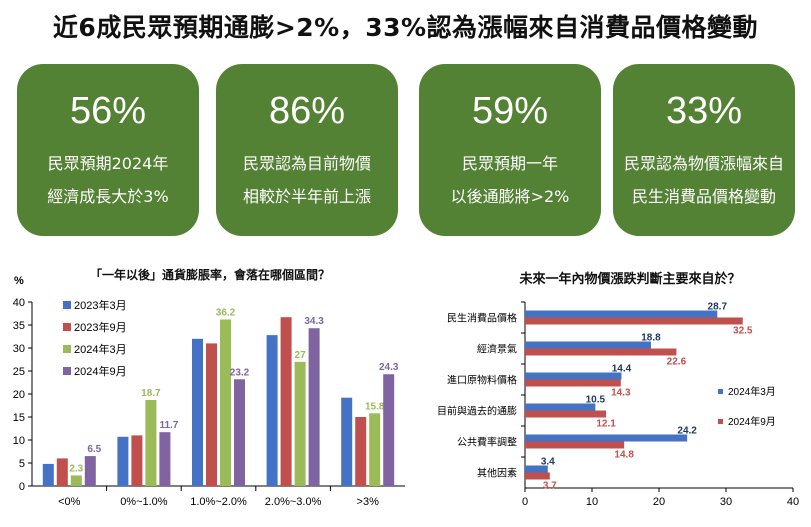 This screenshot has height=527, width=811. What do you see at coordinates (621, 393) in the screenshot?
I see `data-label: 14.3` at bounding box center [621, 393].